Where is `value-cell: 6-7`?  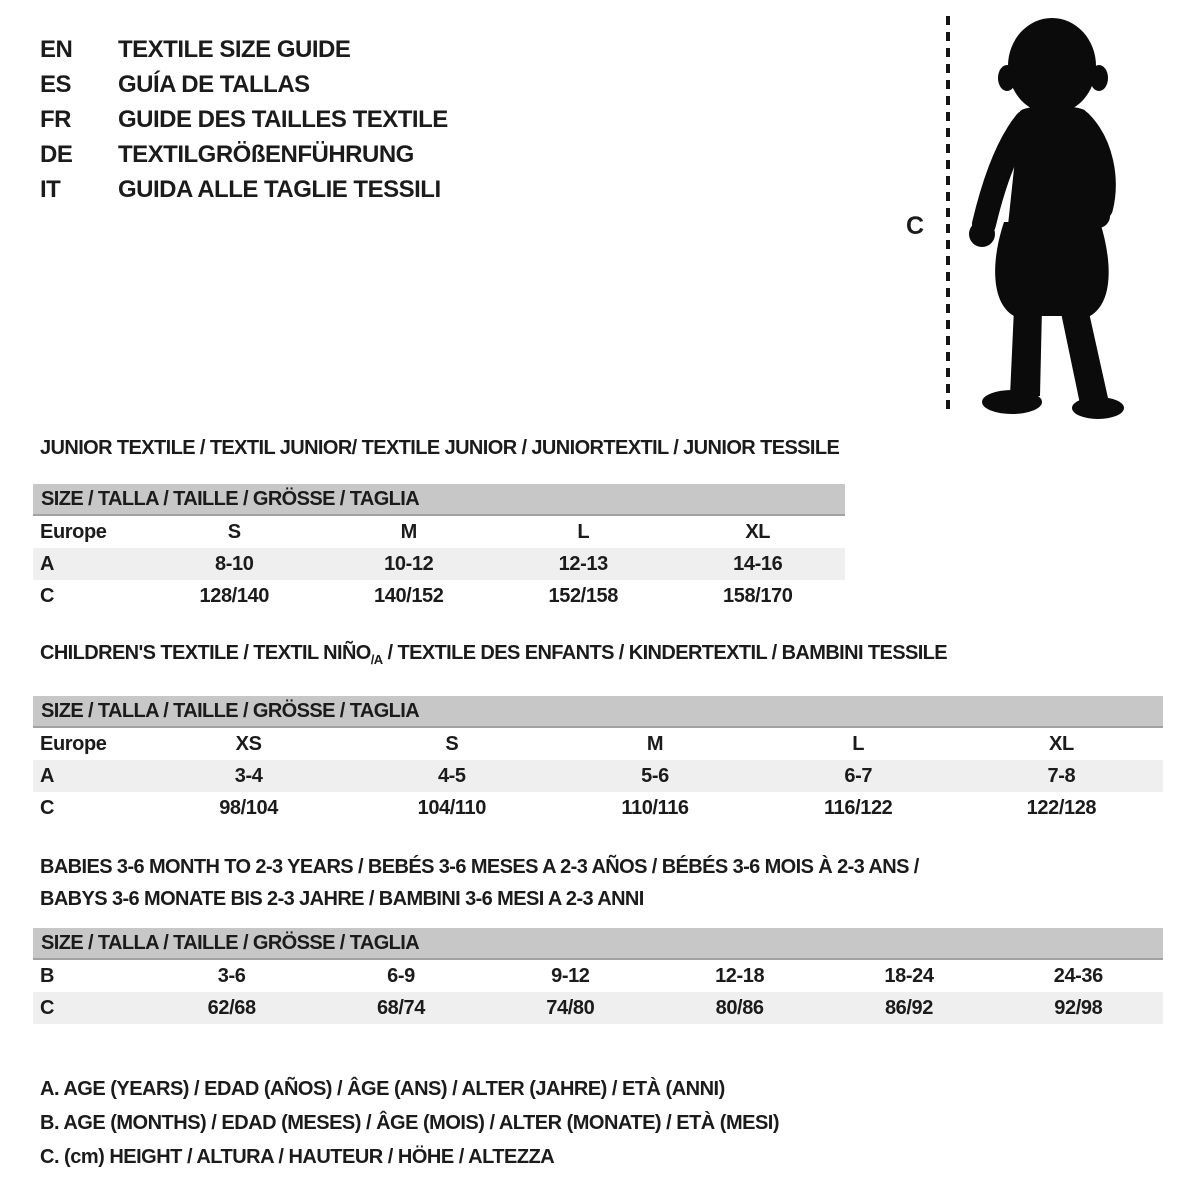
value-cell: 6-7 is located at coordinates (858, 776).